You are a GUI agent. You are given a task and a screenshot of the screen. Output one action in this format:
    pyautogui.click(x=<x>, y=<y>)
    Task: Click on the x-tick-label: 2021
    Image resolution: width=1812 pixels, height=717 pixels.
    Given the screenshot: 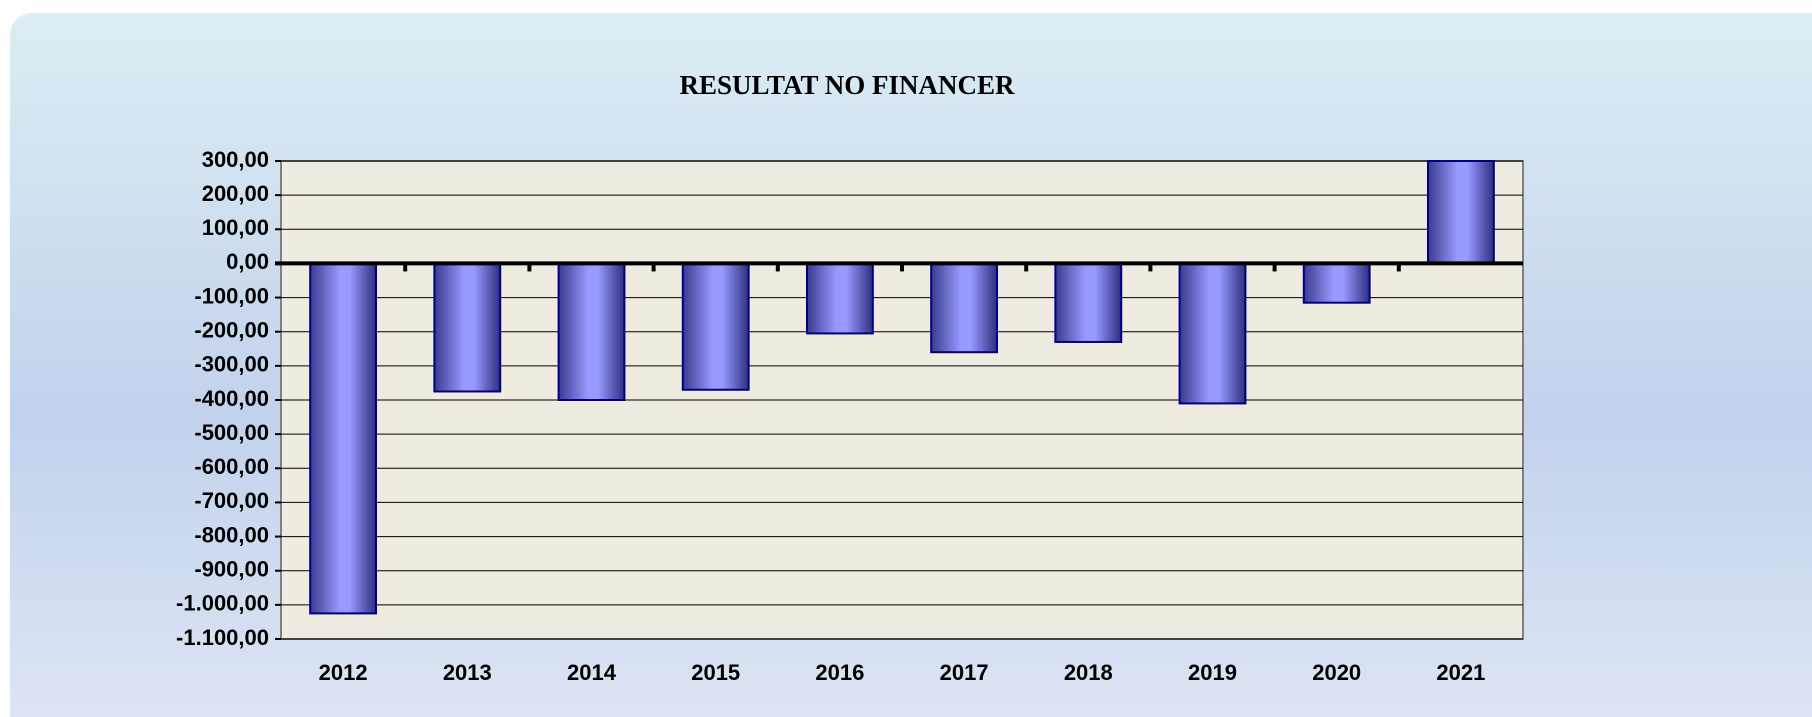 What is the action you would take?
    pyautogui.click(x=1460, y=672)
    